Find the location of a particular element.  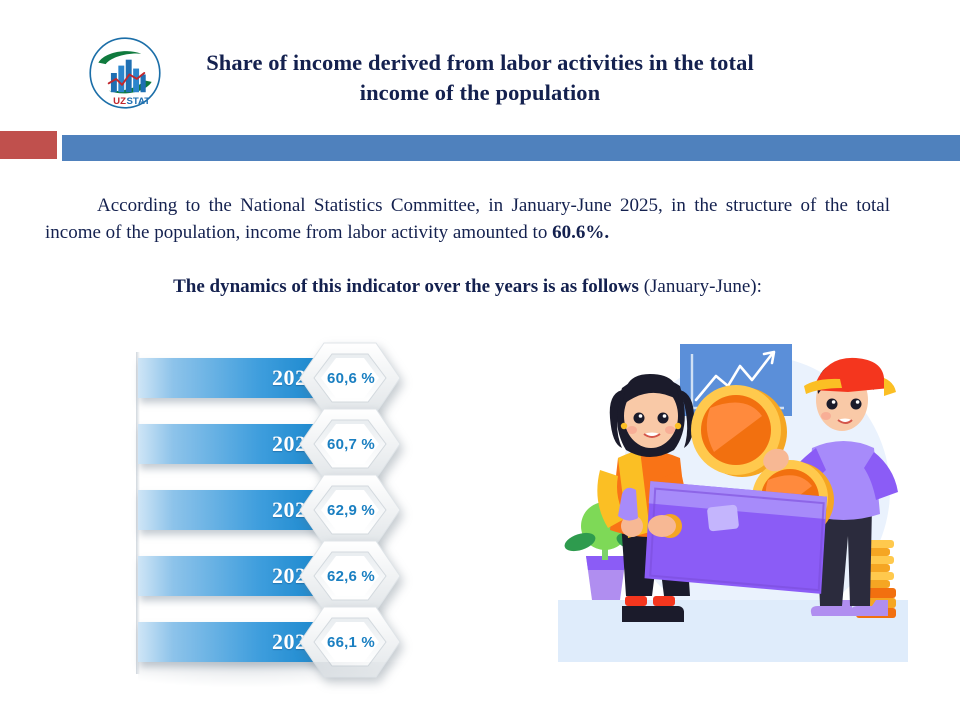

value-hexagon-badge: 60,7 % is located at coordinates (350, 444).